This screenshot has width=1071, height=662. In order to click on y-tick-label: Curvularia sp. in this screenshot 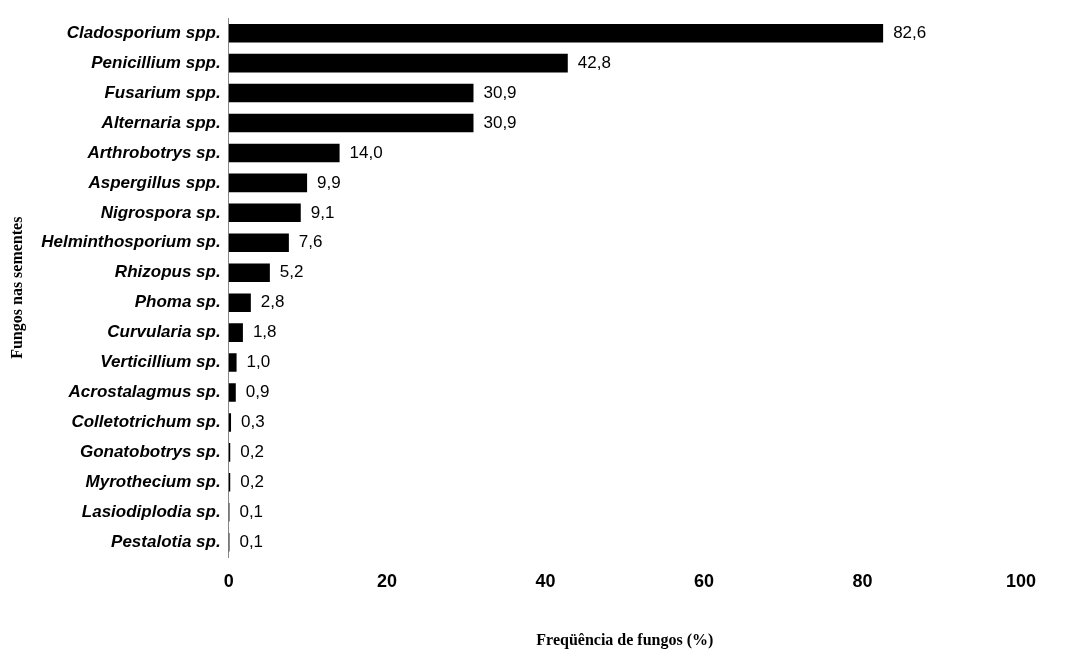, I will do `click(164, 332)`.